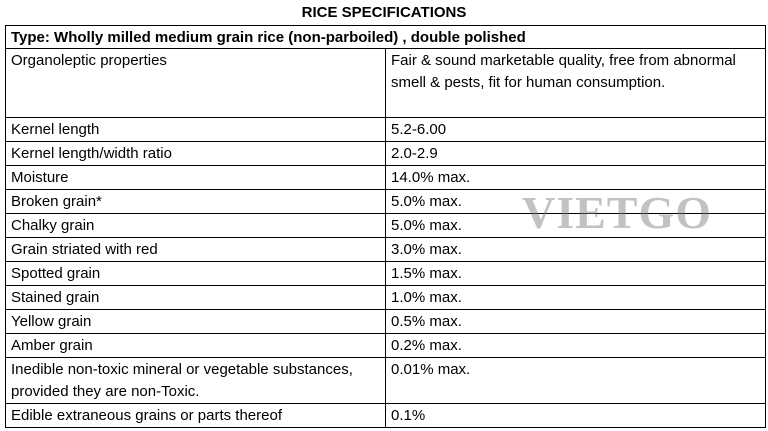 The height and width of the screenshot is (431, 768). Describe the element at coordinates (195, 321) in the screenshot. I see `property-cell: Yellow grain` at that location.